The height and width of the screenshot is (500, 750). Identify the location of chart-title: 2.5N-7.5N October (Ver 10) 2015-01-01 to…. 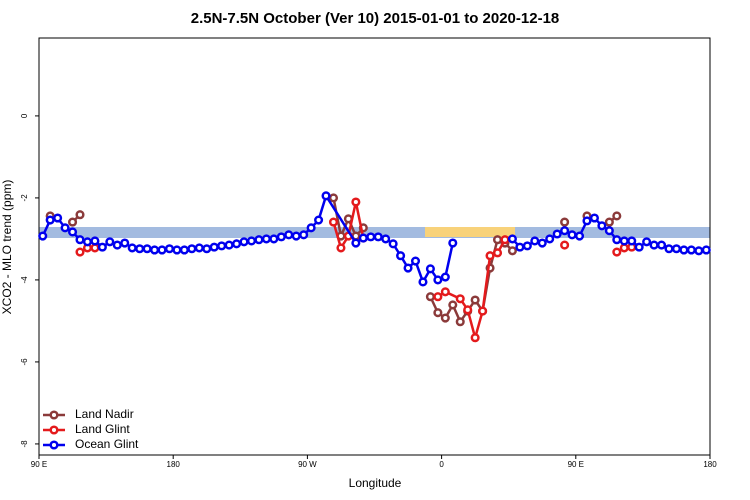
(375, 18).